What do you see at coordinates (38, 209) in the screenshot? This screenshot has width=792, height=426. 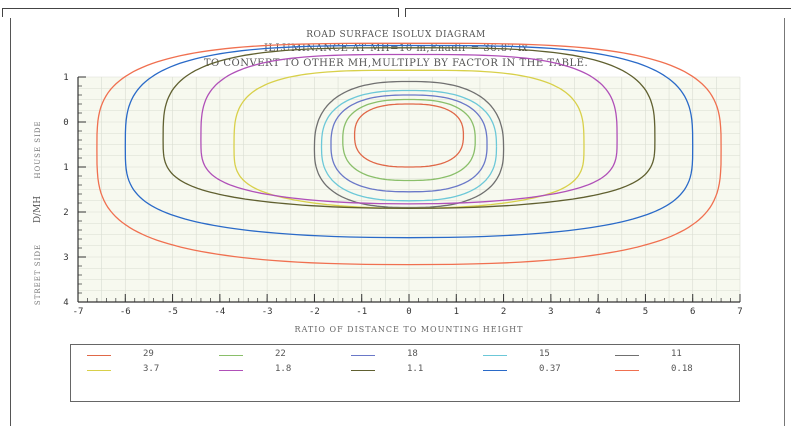 I see `y-axis-label: D/MH` at bounding box center [38, 209].